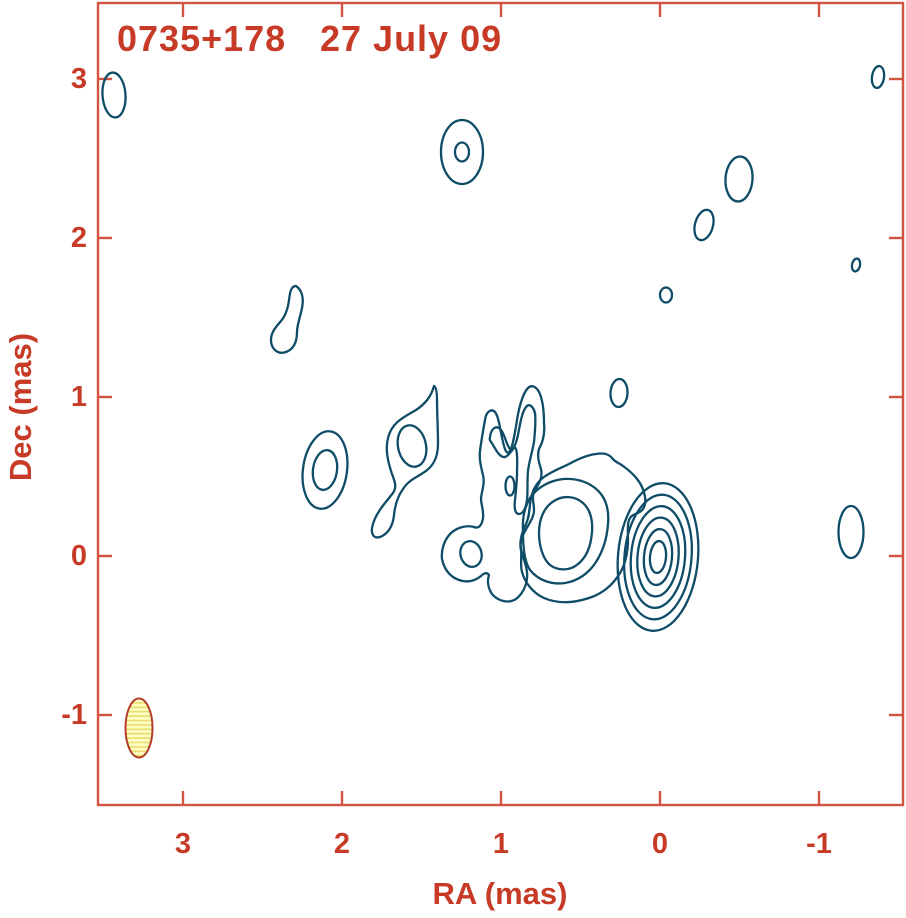  Describe the element at coordinates (342, 844) in the screenshot. I see `x-tick-label: 2` at that location.